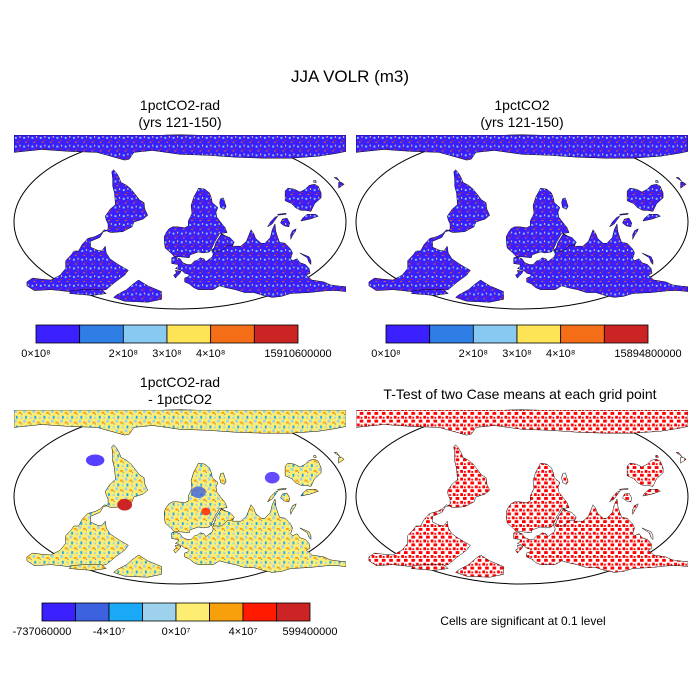 The image size is (700, 700). Describe the element at coordinates (297, 354) in the screenshot. I see `colorbar-tick-label: 15910600000` at that location.